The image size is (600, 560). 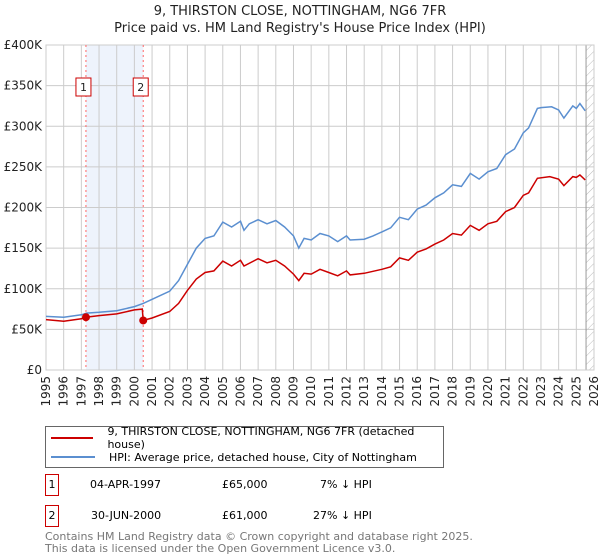 I want to click on sale-marker-box: 1, so click(x=52, y=485).